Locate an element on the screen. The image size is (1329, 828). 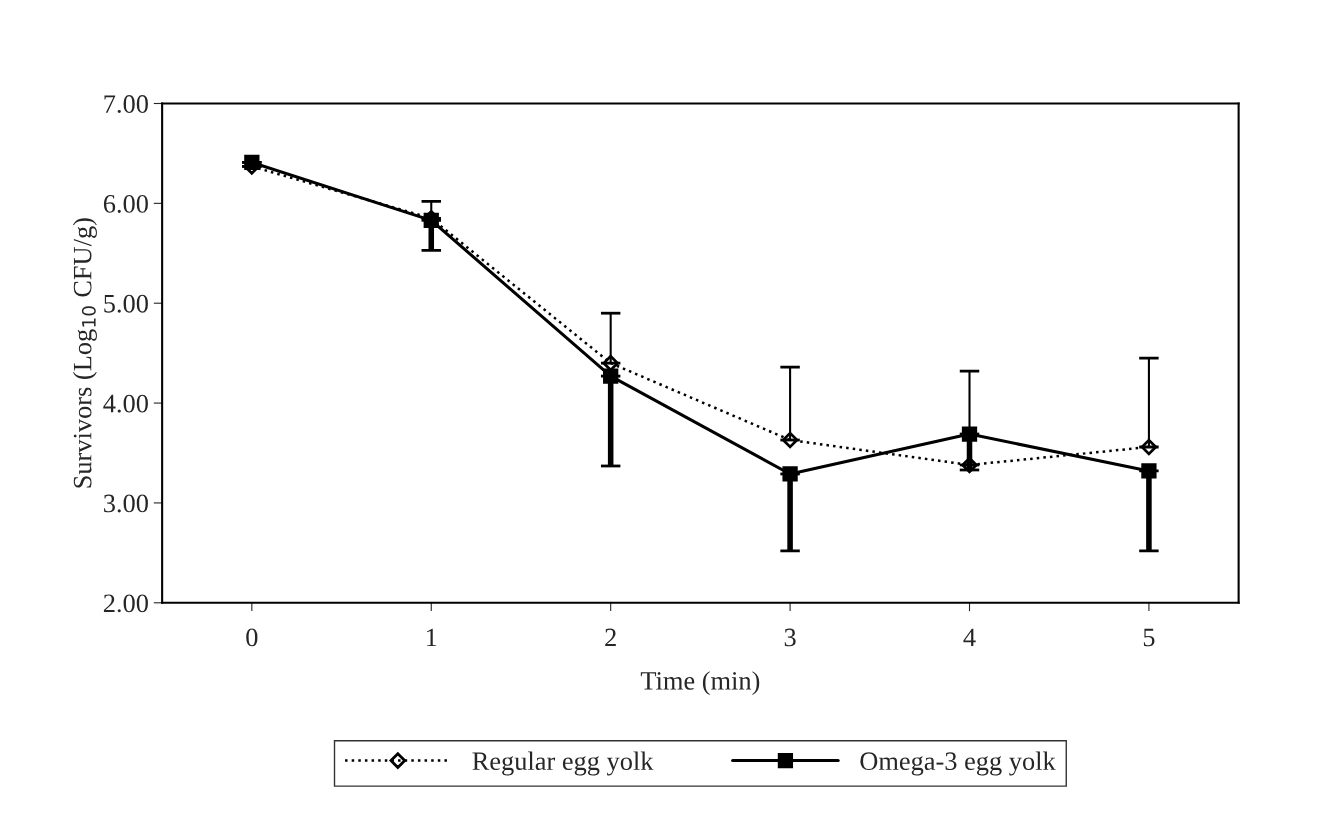
y-tick-label: 2.00 is located at coordinates (125, 603).